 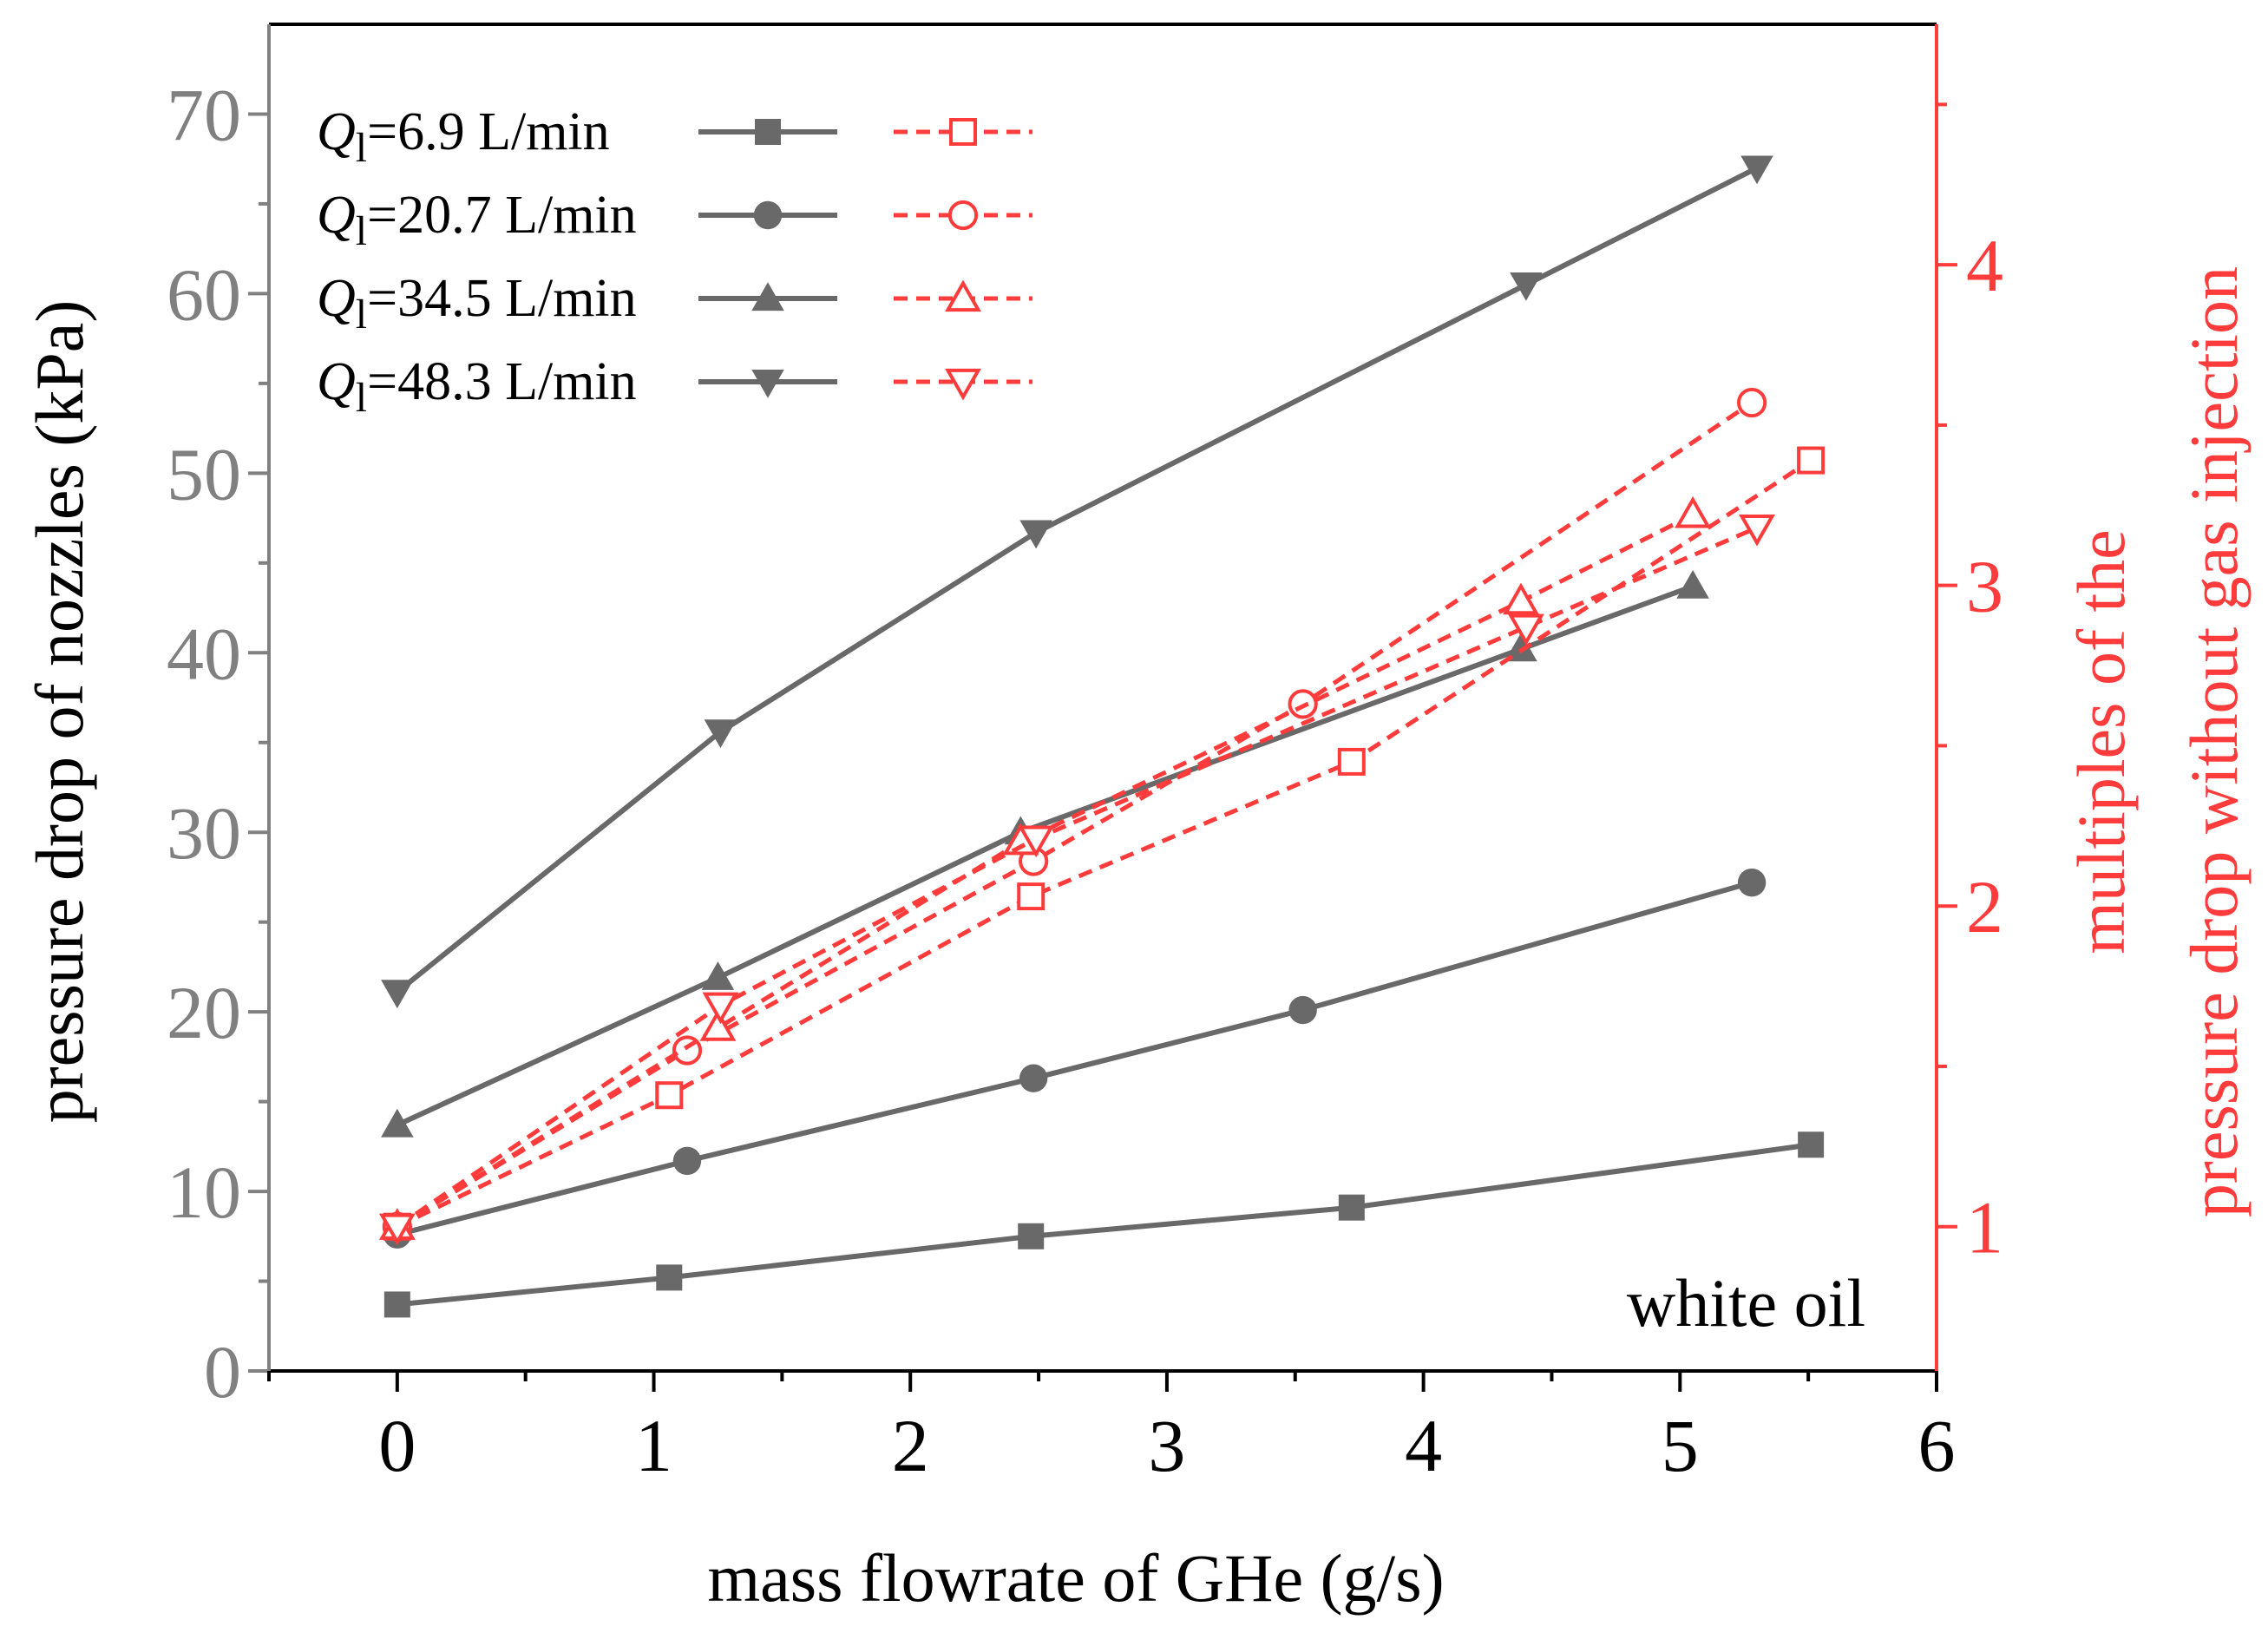 What do you see at coordinates (477, 220) in the screenshot?
I see `legend-label: Ql=20.7 L/min` at bounding box center [477, 220].